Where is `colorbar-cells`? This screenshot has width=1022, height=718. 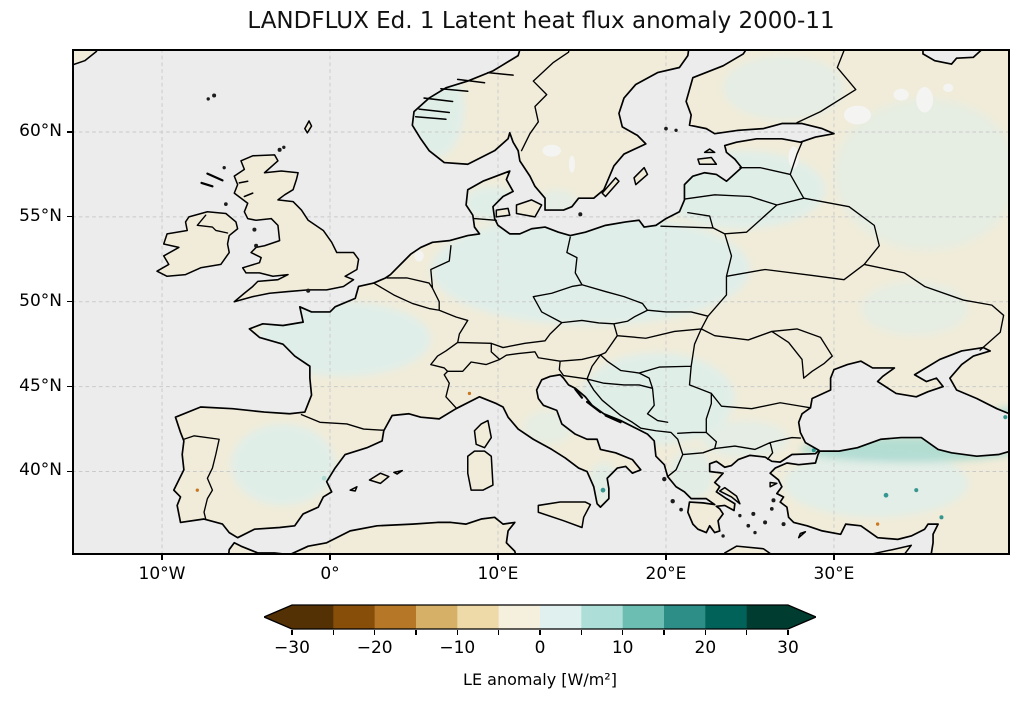
colorbar-cells is located at coordinates (540, 617).